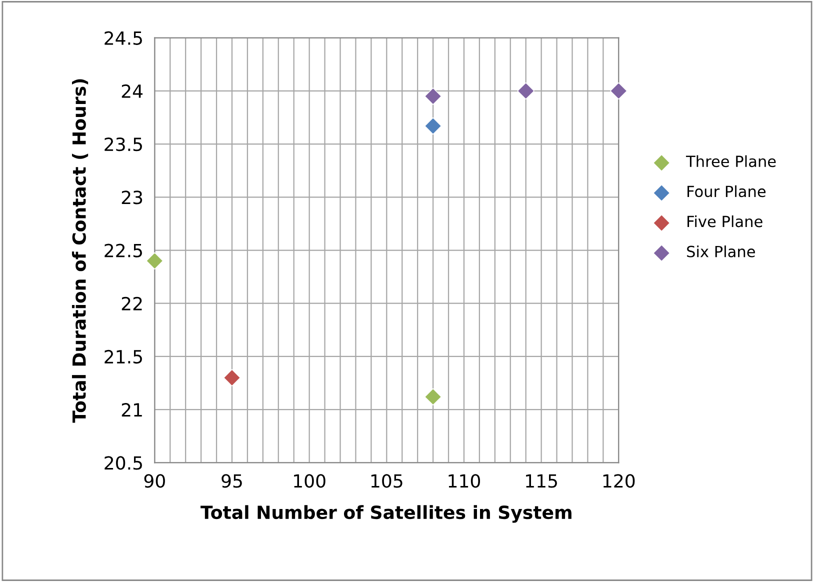  What do you see at coordinates (132, 409) in the screenshot?
I see `y-tick-label: 21` at bounding box center [132, 409].